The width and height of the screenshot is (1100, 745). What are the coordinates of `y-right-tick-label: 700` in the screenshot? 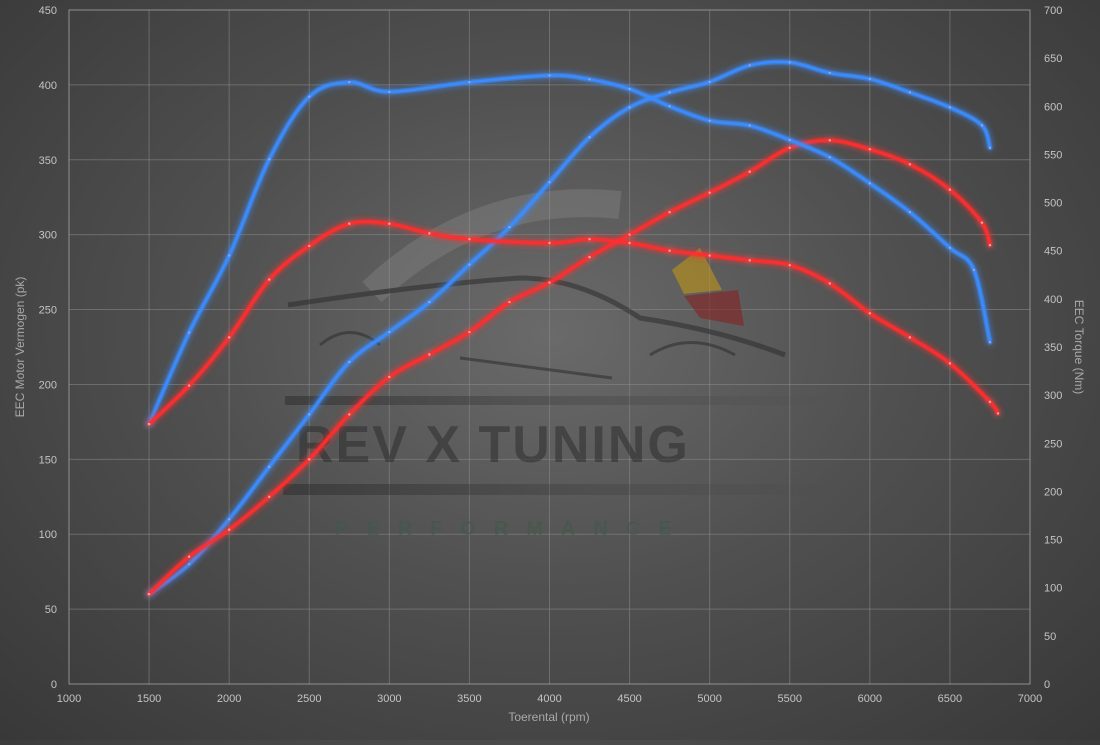 It's located at (1053, 11).